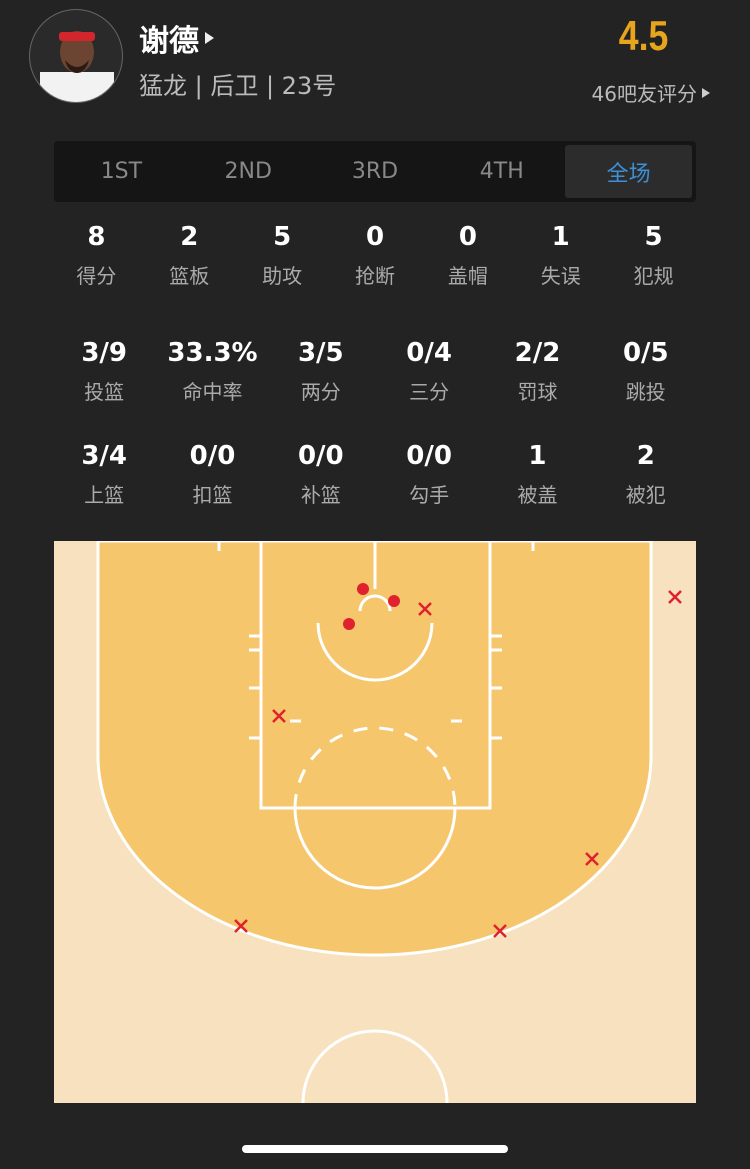 This screenshot has height=1169, width=750. I want to click on stat-item: 8 得分, so click(96, 255).